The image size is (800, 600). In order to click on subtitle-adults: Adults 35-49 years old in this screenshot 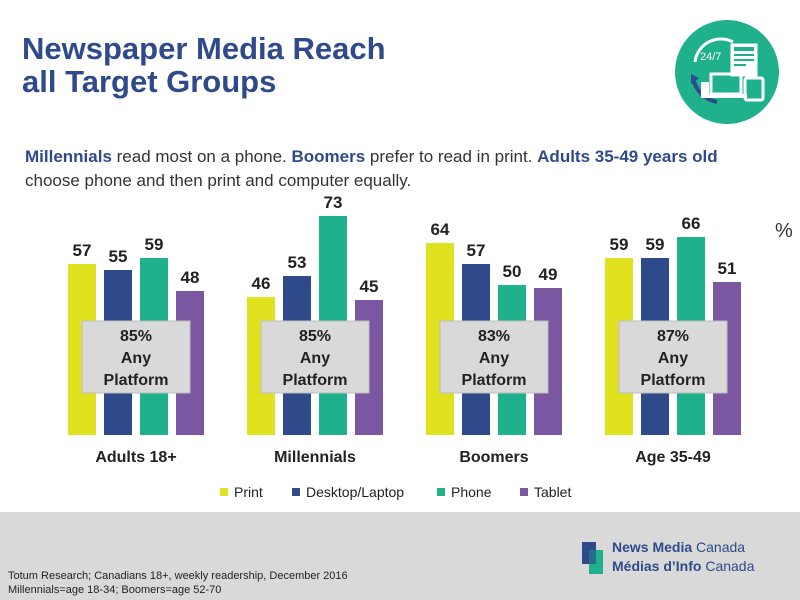, I will do `click(627, 156)`.